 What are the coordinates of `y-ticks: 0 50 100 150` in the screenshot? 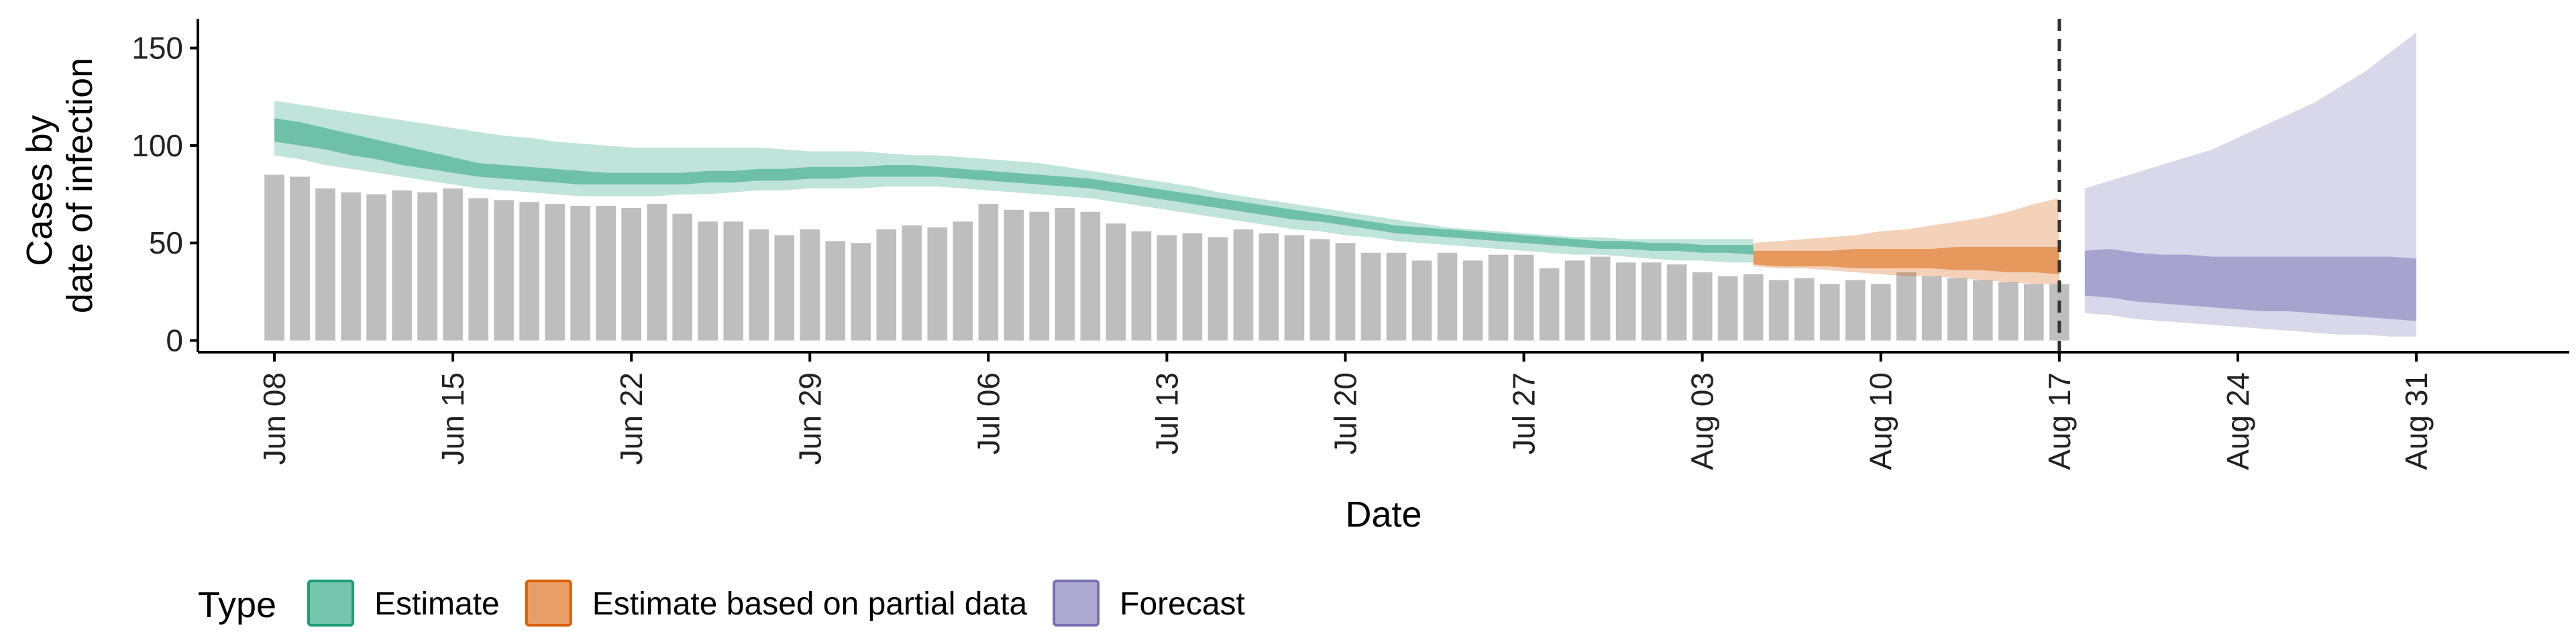 It's located at (164, 194).